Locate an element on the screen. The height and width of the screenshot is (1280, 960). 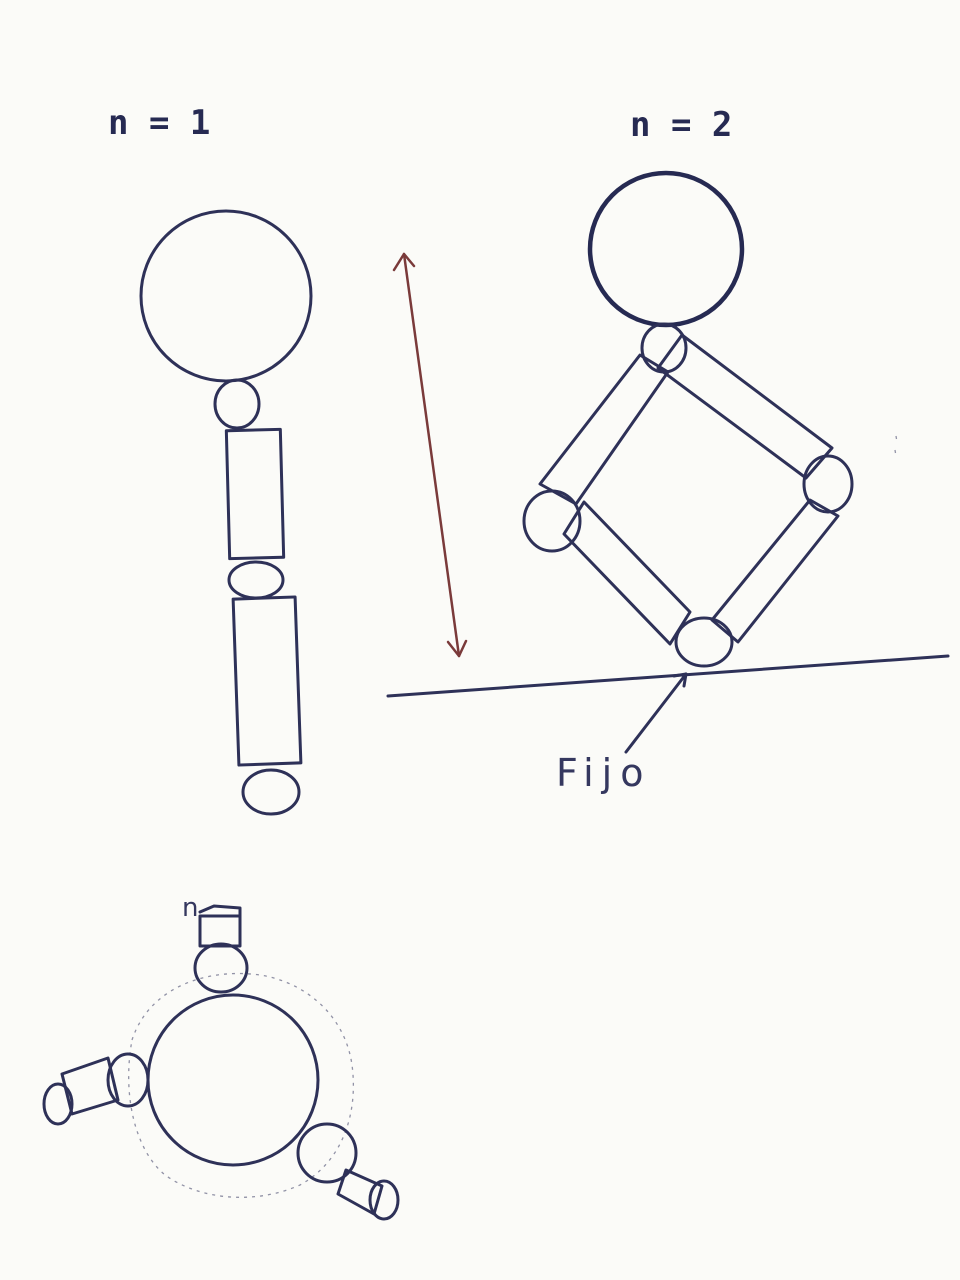
ground: Fijo is located at coordinates (668, 725).